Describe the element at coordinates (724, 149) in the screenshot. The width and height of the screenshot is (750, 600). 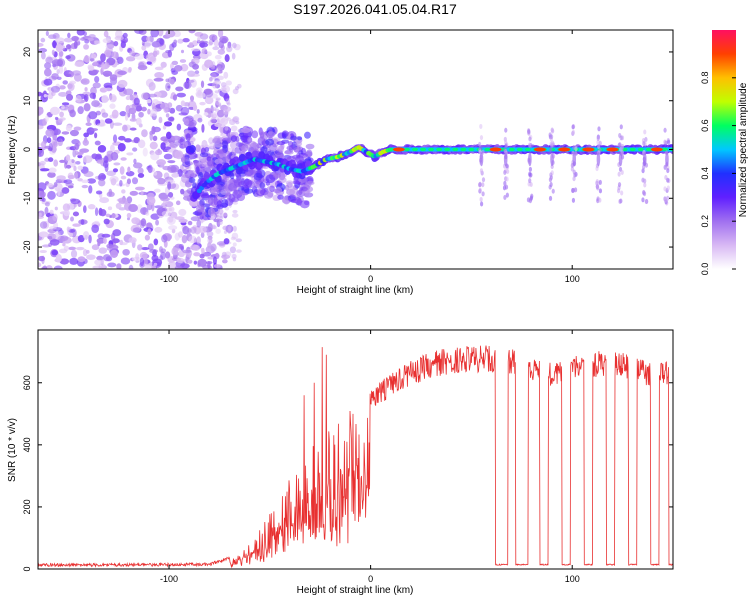
I see `colorbar-gradient` at that location.